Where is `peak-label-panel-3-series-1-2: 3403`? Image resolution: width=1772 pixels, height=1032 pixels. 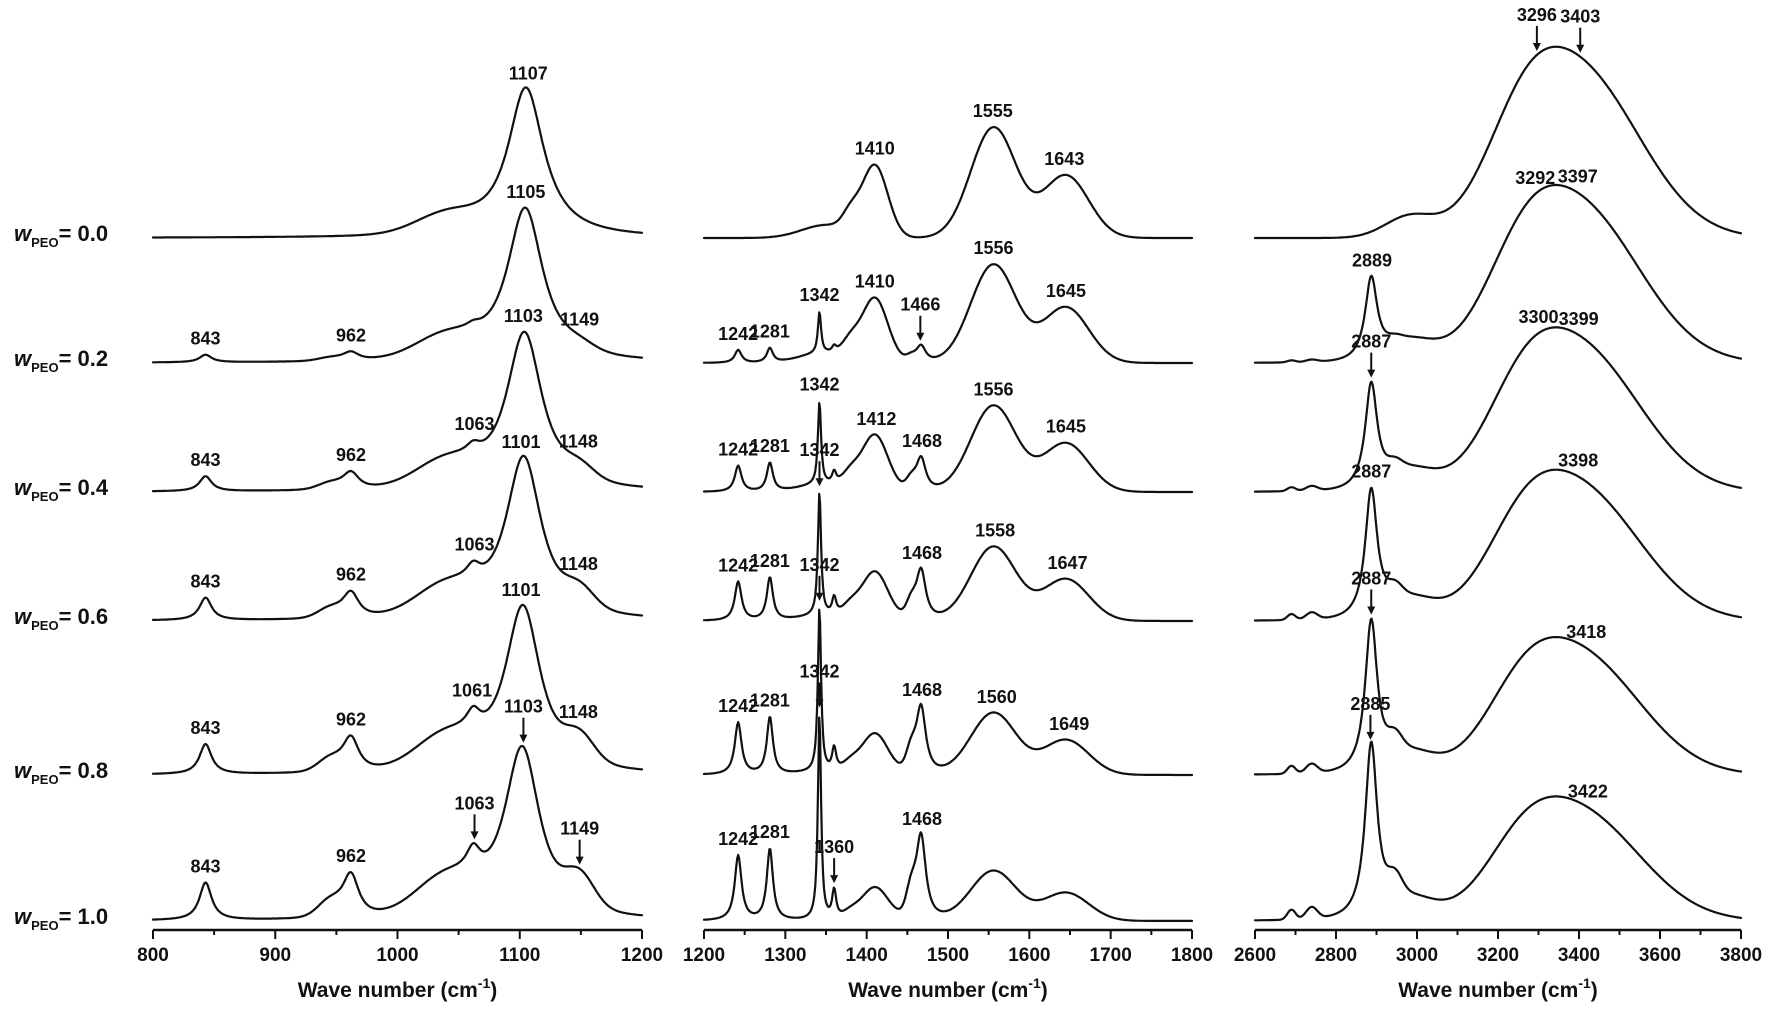 peak-label-panel-3-series-1-2: 3403 is located at coordinates (1580, 17).